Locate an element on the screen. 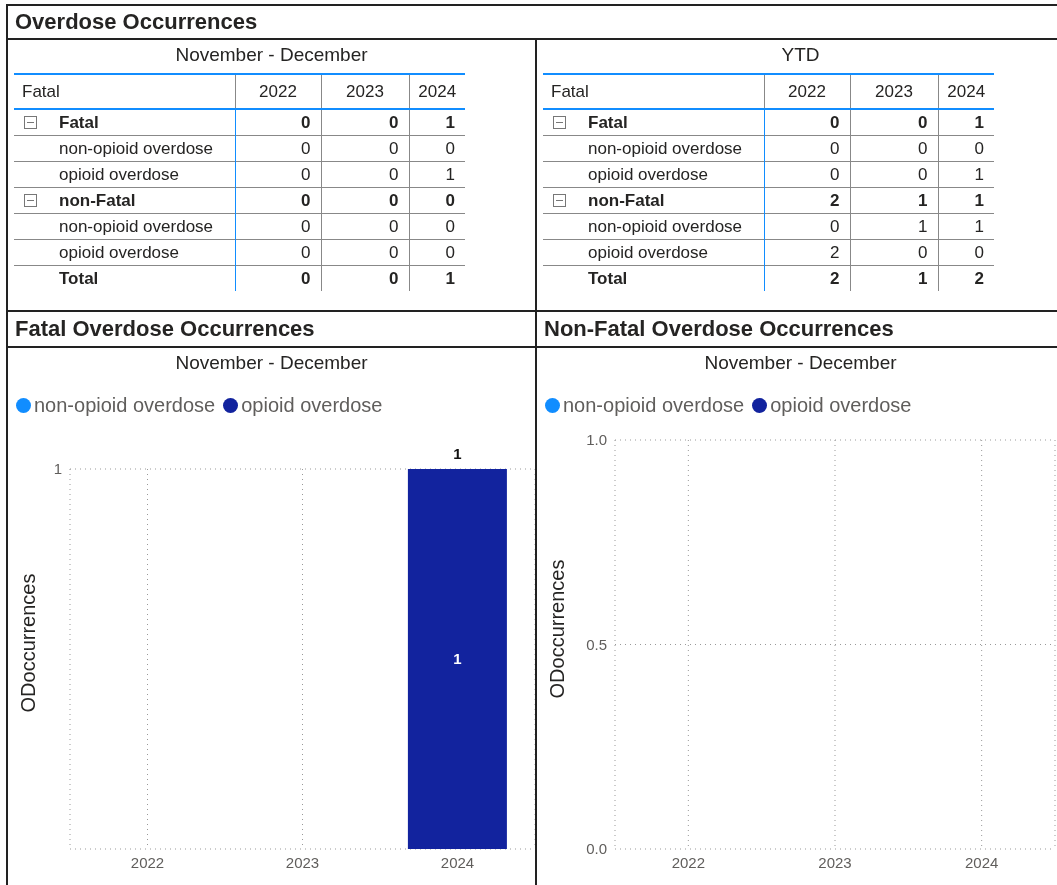 The height and width of the screenshot is (885, 1057). y-tick-label: 1.0 is located at coordinates (596, 440).